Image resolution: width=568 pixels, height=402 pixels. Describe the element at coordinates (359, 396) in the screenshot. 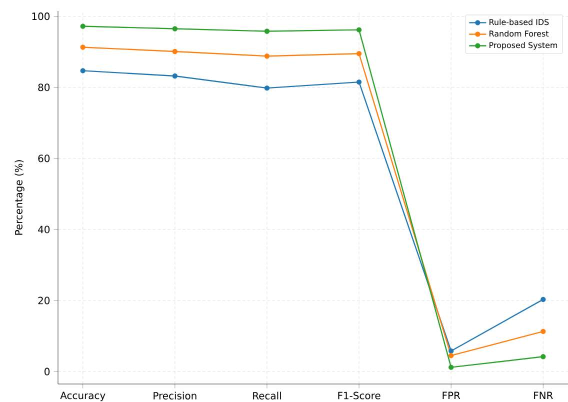

I see `x-tick-label: F1-Score` at that location.